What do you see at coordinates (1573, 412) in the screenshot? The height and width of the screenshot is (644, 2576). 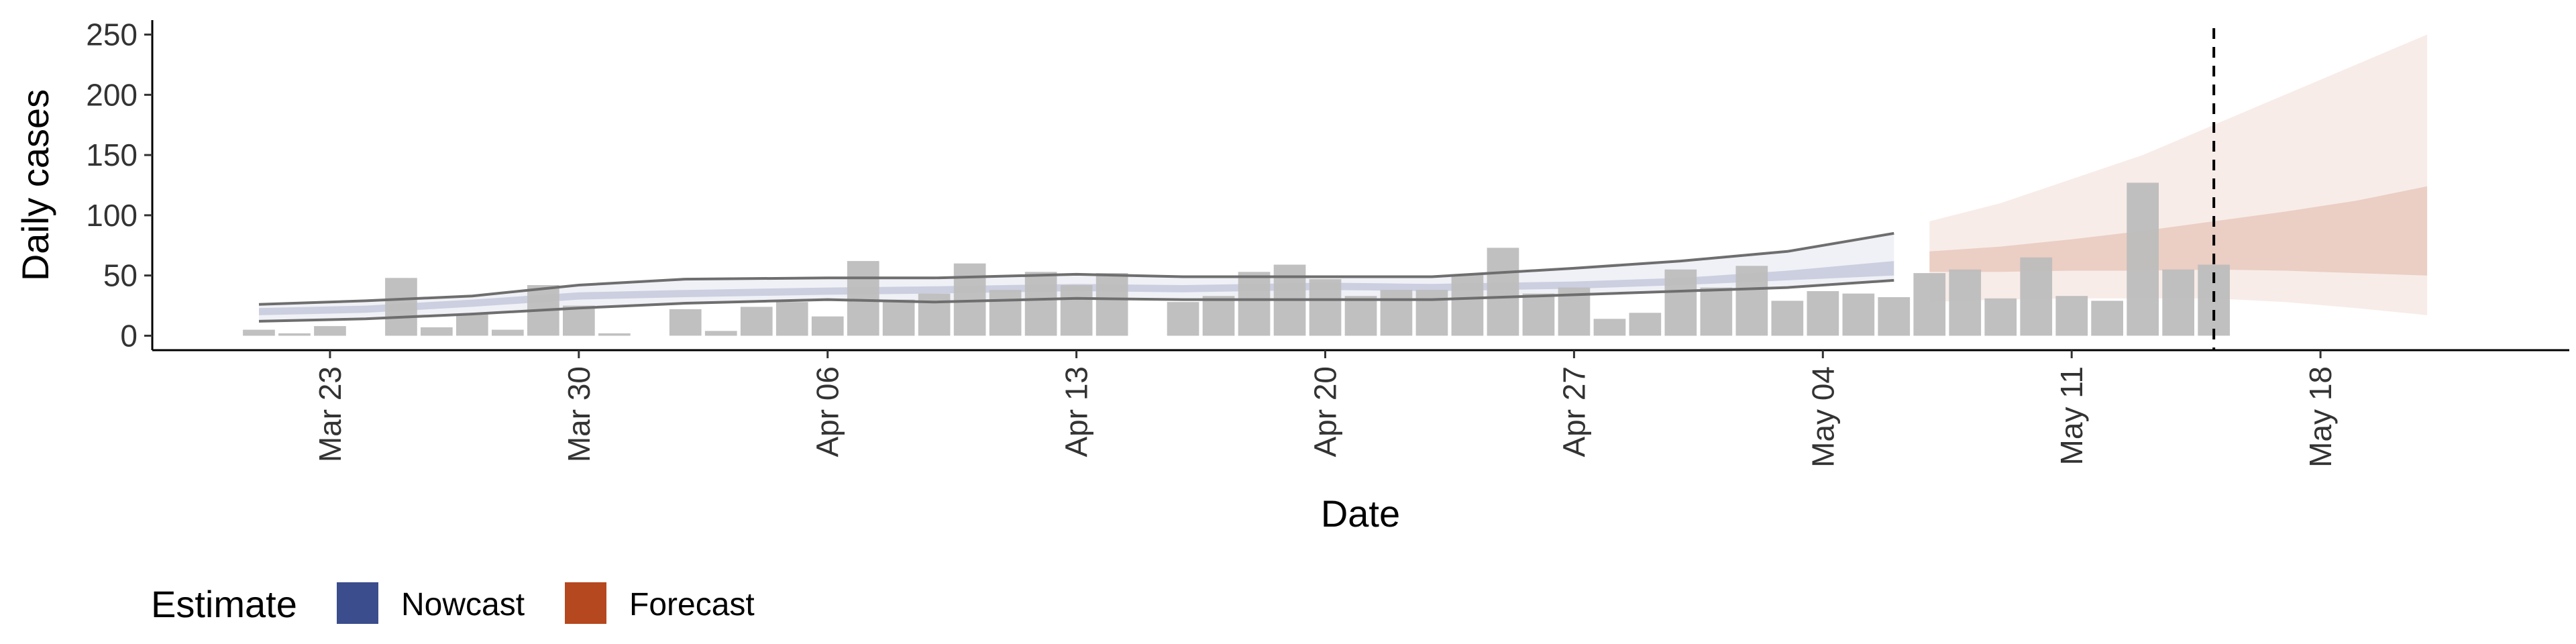 I see `x-tick-label: Apr 27` at bounding box center [1573, 412].